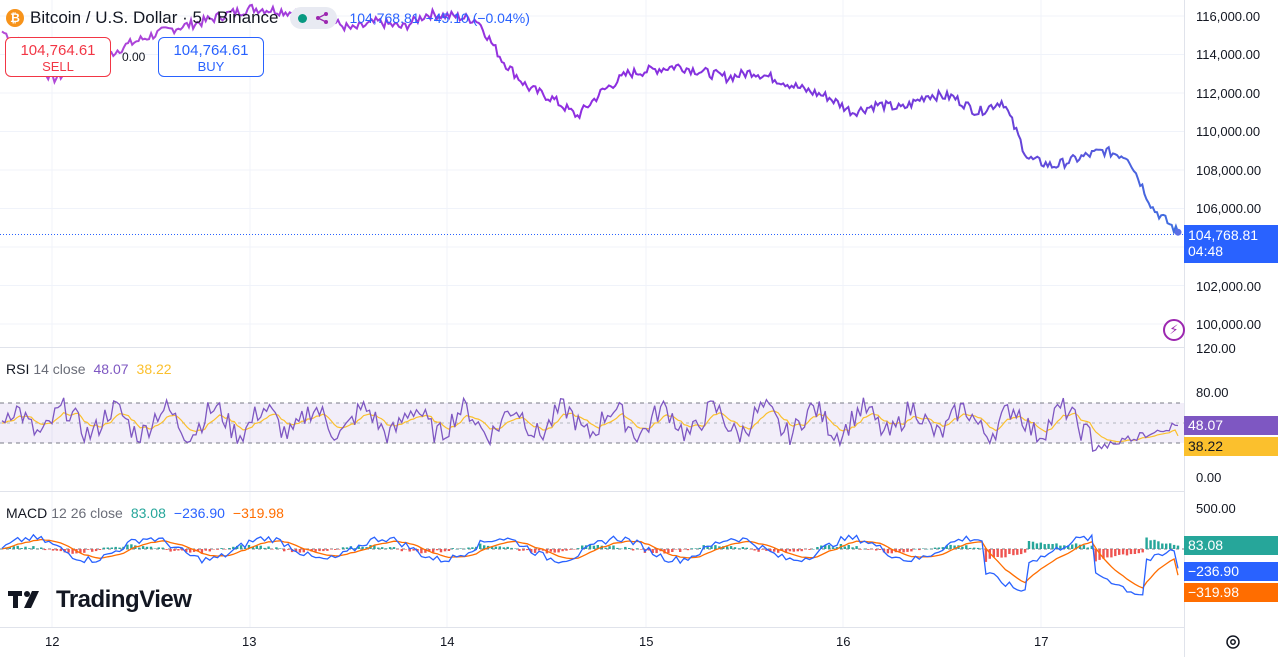 The height and width of the screenshot is (657, 1278). What do you see at coordinates (1231, 446) in the screenshot?
I see `rsi-ma-badge: 38.22` at bounding box center [1231, 446].